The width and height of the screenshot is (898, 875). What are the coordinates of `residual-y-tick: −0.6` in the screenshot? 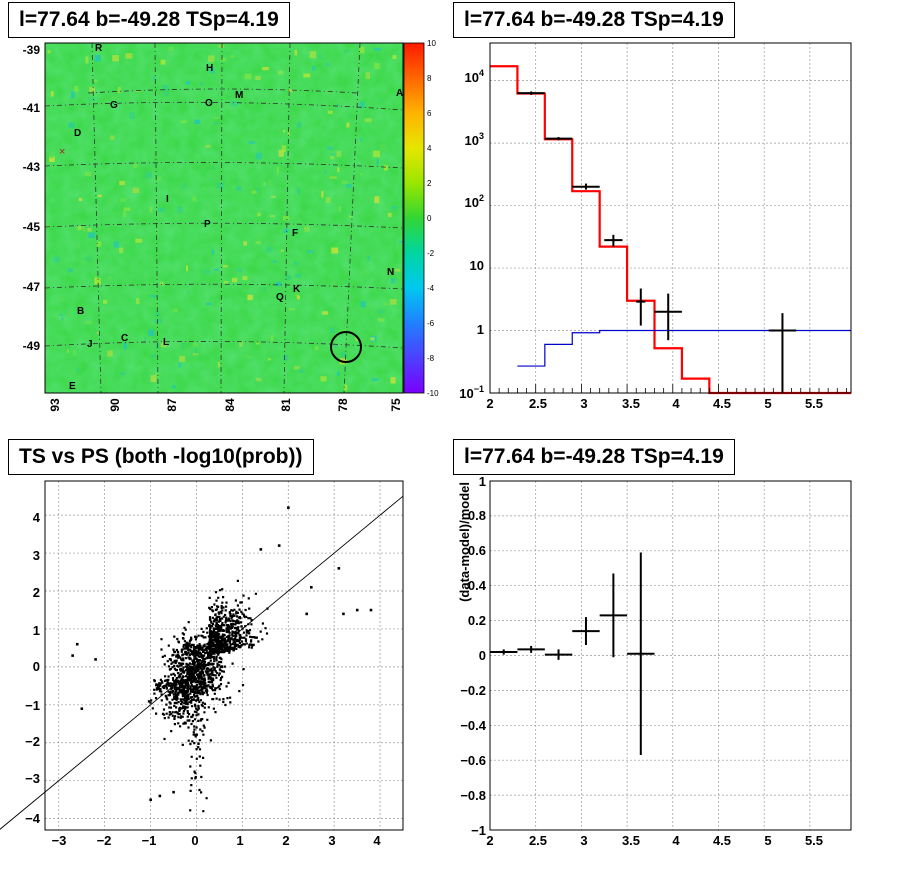 It's located at (473, 760).